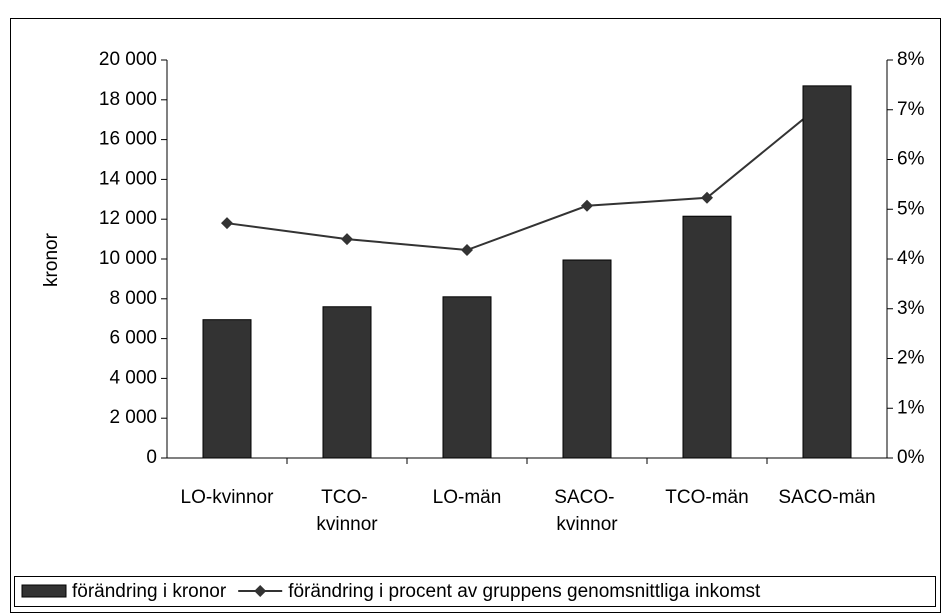  Describe the element at coordinates (911, 258) in the screenshot. I see `y2-tick-label: 4%` at that location.